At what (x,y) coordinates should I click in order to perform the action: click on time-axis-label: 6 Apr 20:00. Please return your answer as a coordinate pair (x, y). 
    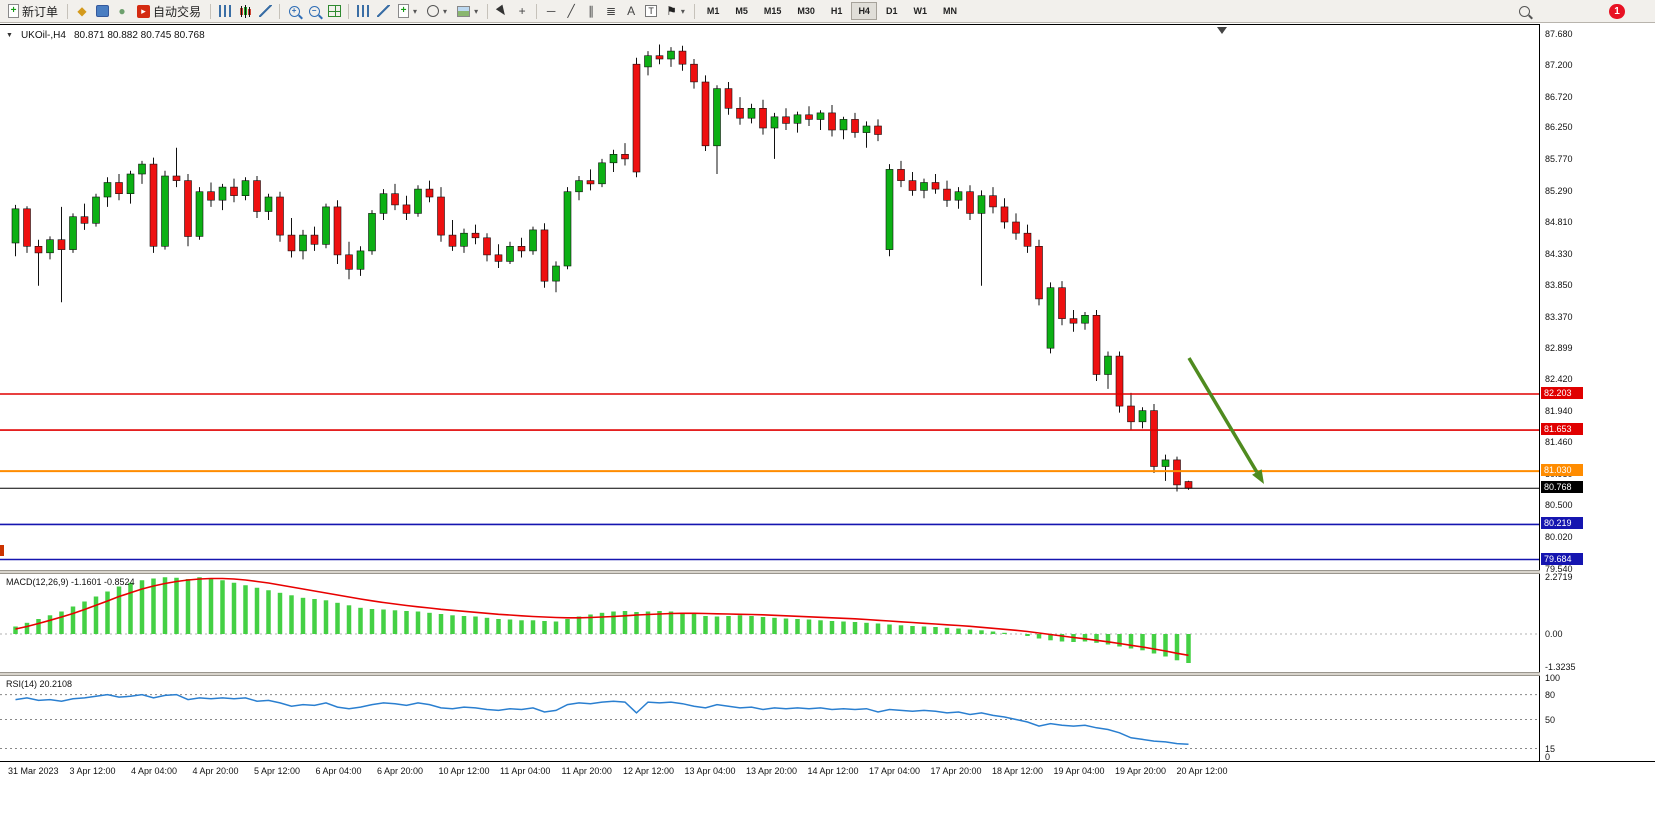
    Looking at the image, I should click on (400, 771).